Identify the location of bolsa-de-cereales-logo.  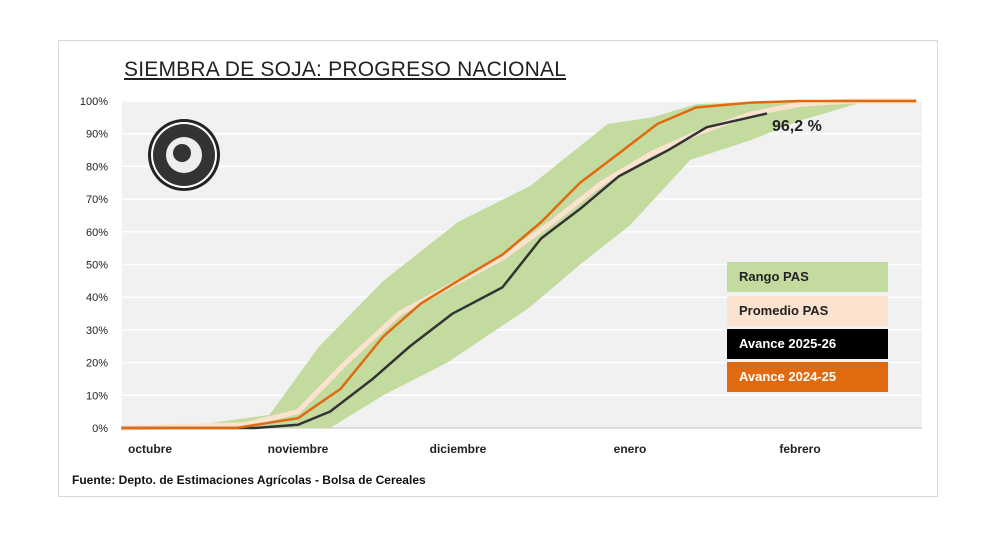
(184, 155).